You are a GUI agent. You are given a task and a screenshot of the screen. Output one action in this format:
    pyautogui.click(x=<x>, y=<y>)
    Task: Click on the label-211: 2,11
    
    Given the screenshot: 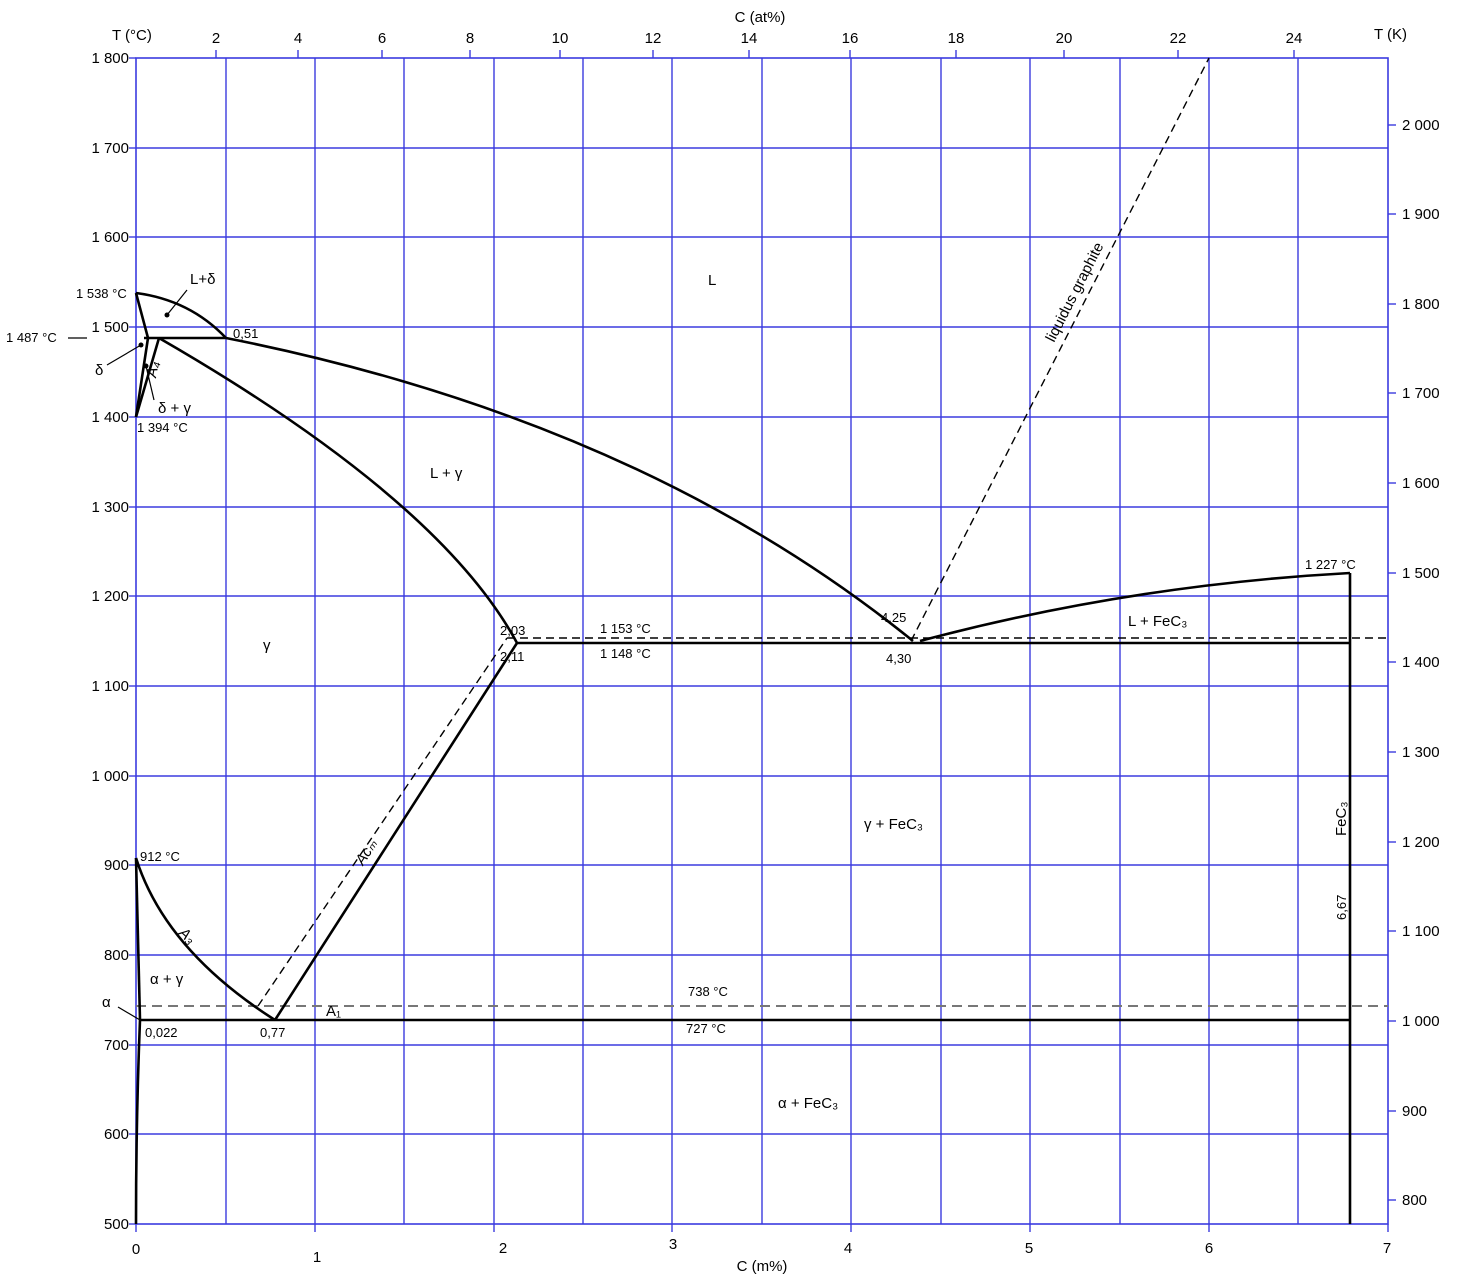 What is the action you would take?
    pyautogui.click(x=512, y=656)
    